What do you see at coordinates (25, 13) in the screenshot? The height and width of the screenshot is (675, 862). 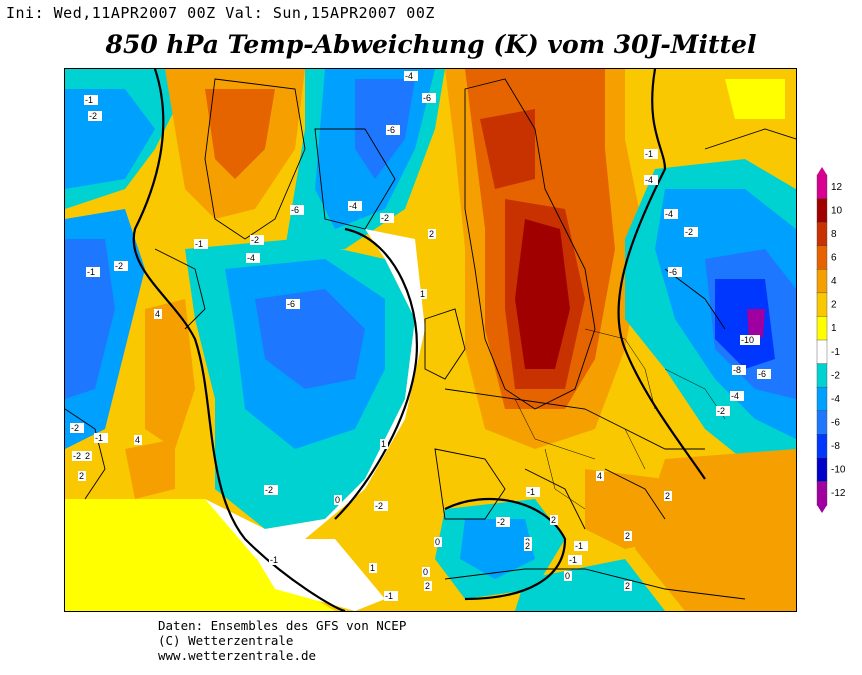 I see `init-label: Ini:` at bounding box center [25, 13].